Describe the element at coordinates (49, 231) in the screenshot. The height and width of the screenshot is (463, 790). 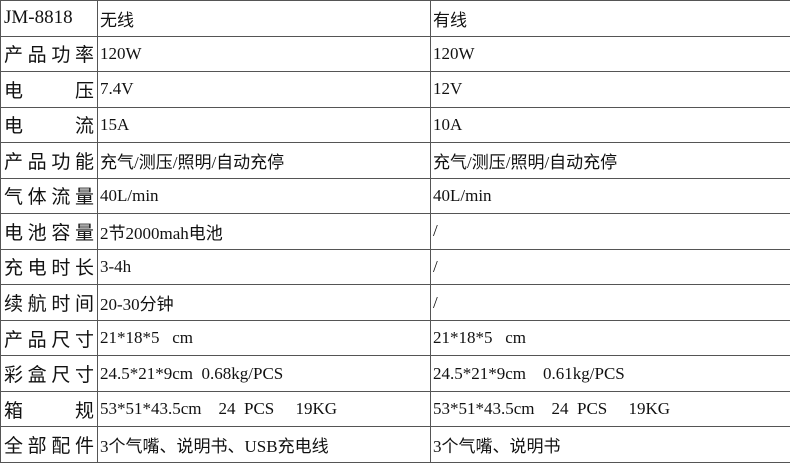
I see `row-label: 电池容量` at that location.